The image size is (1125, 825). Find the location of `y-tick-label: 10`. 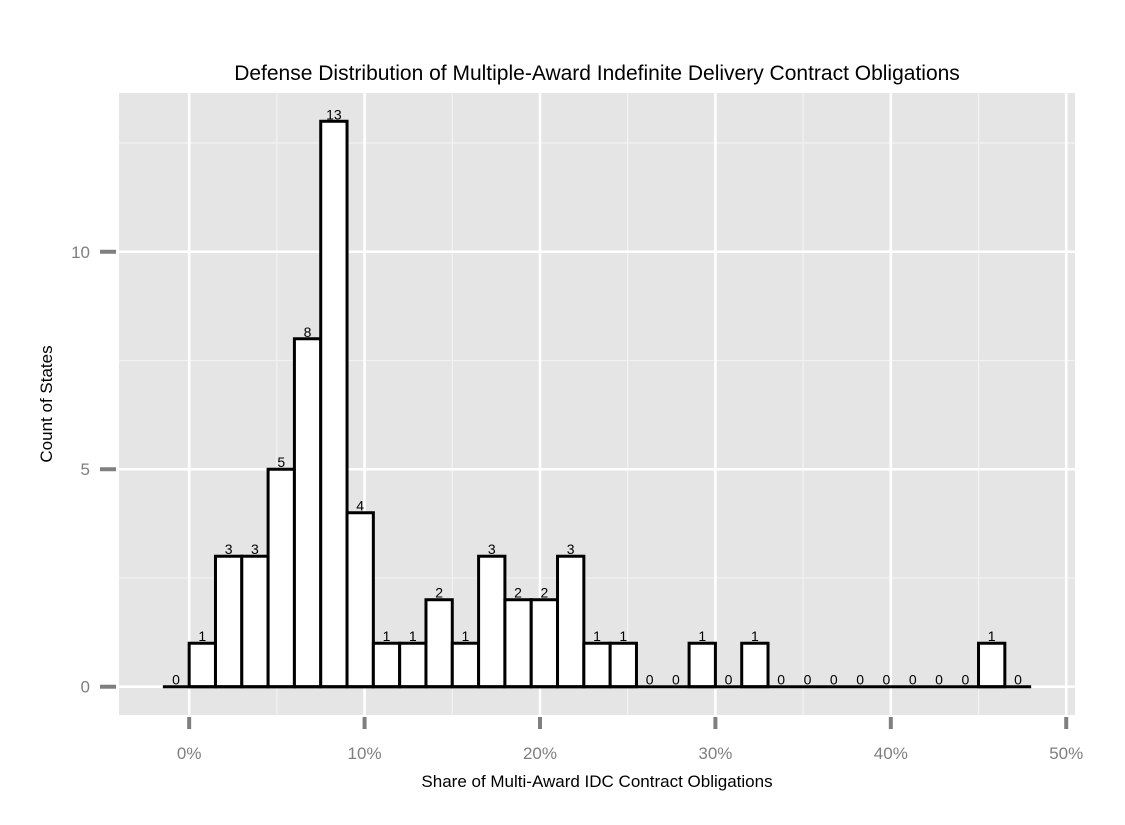

y-tick-label: 10 is located at coordinates (80, 252).